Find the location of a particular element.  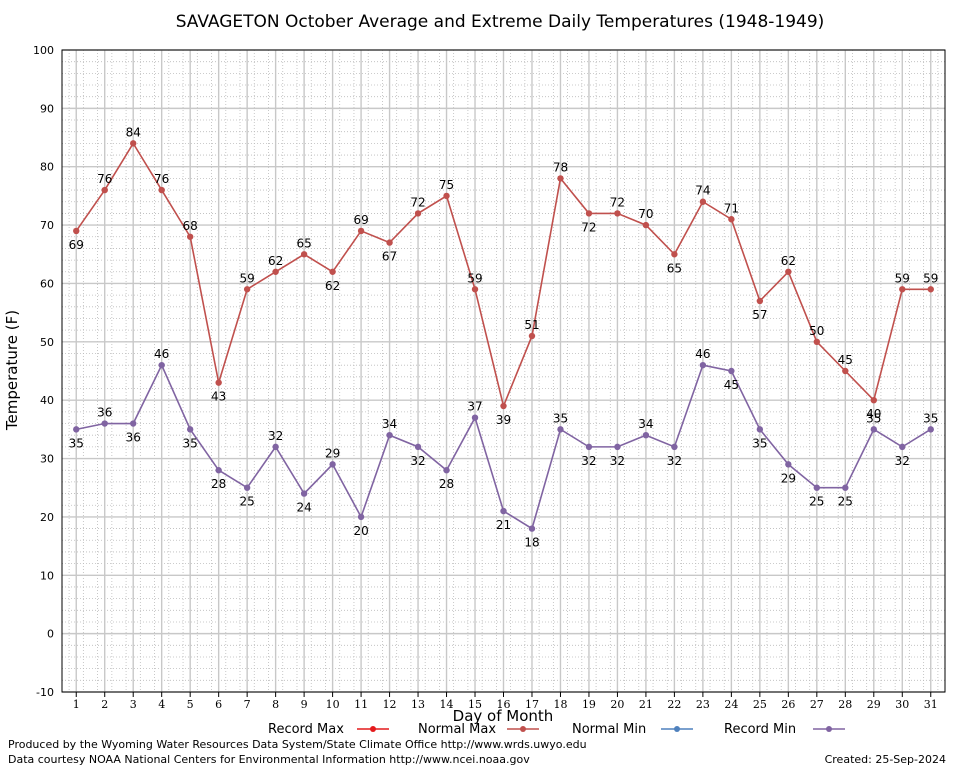

x-tick-label: 22 is located at coordinates (674, 704).